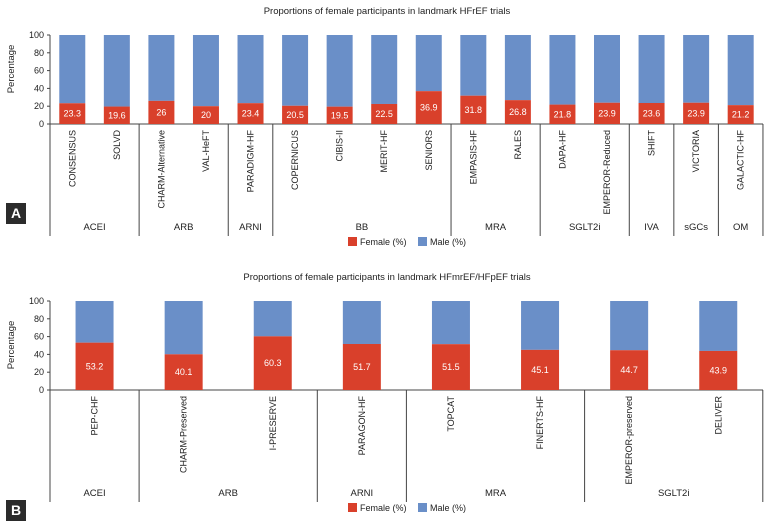  What do you see at coordinates (39, 53) in the screenshot?
I see `panel-a-y-tick-label: 80` at bounding box center [39, 53].